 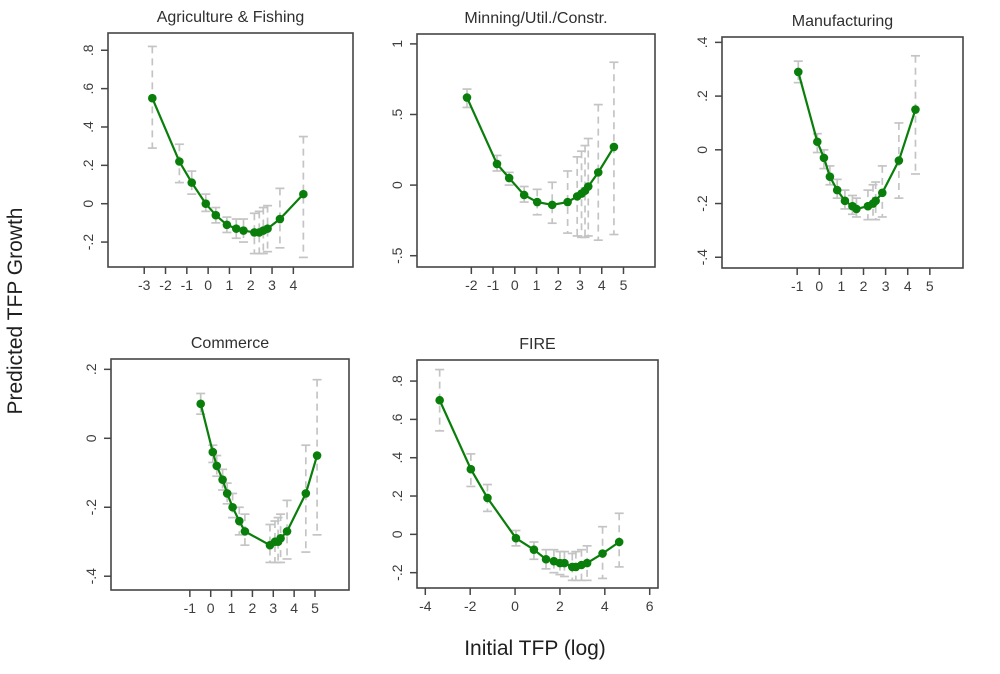 I want to click on y-tick-label: .8, so click(x=397, y=381).